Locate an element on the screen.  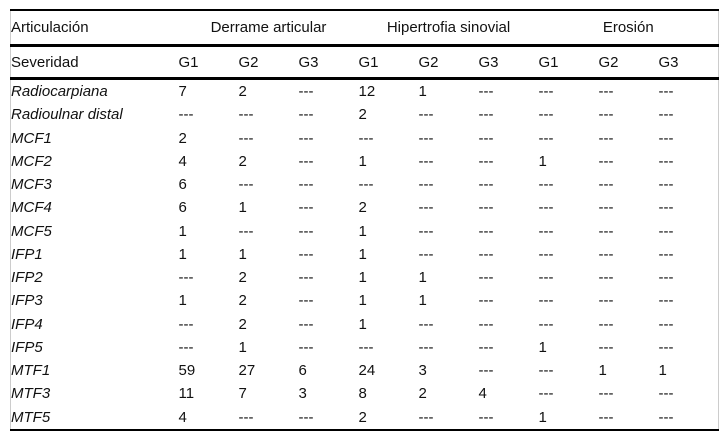
table-row: MCF4 6 1 --- 2 --- --- --- --- --- is located at coordinates (365, 207).